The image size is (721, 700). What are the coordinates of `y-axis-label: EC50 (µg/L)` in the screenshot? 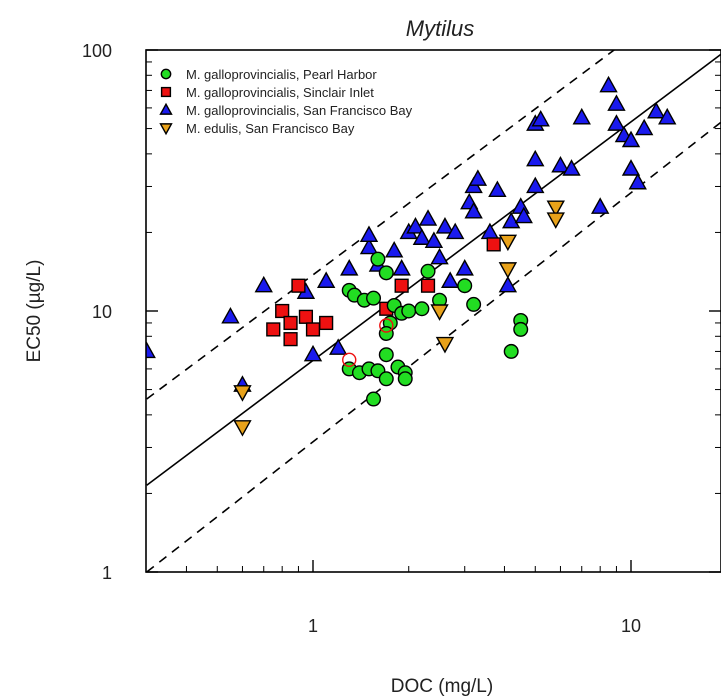 It's located at (34, 311).